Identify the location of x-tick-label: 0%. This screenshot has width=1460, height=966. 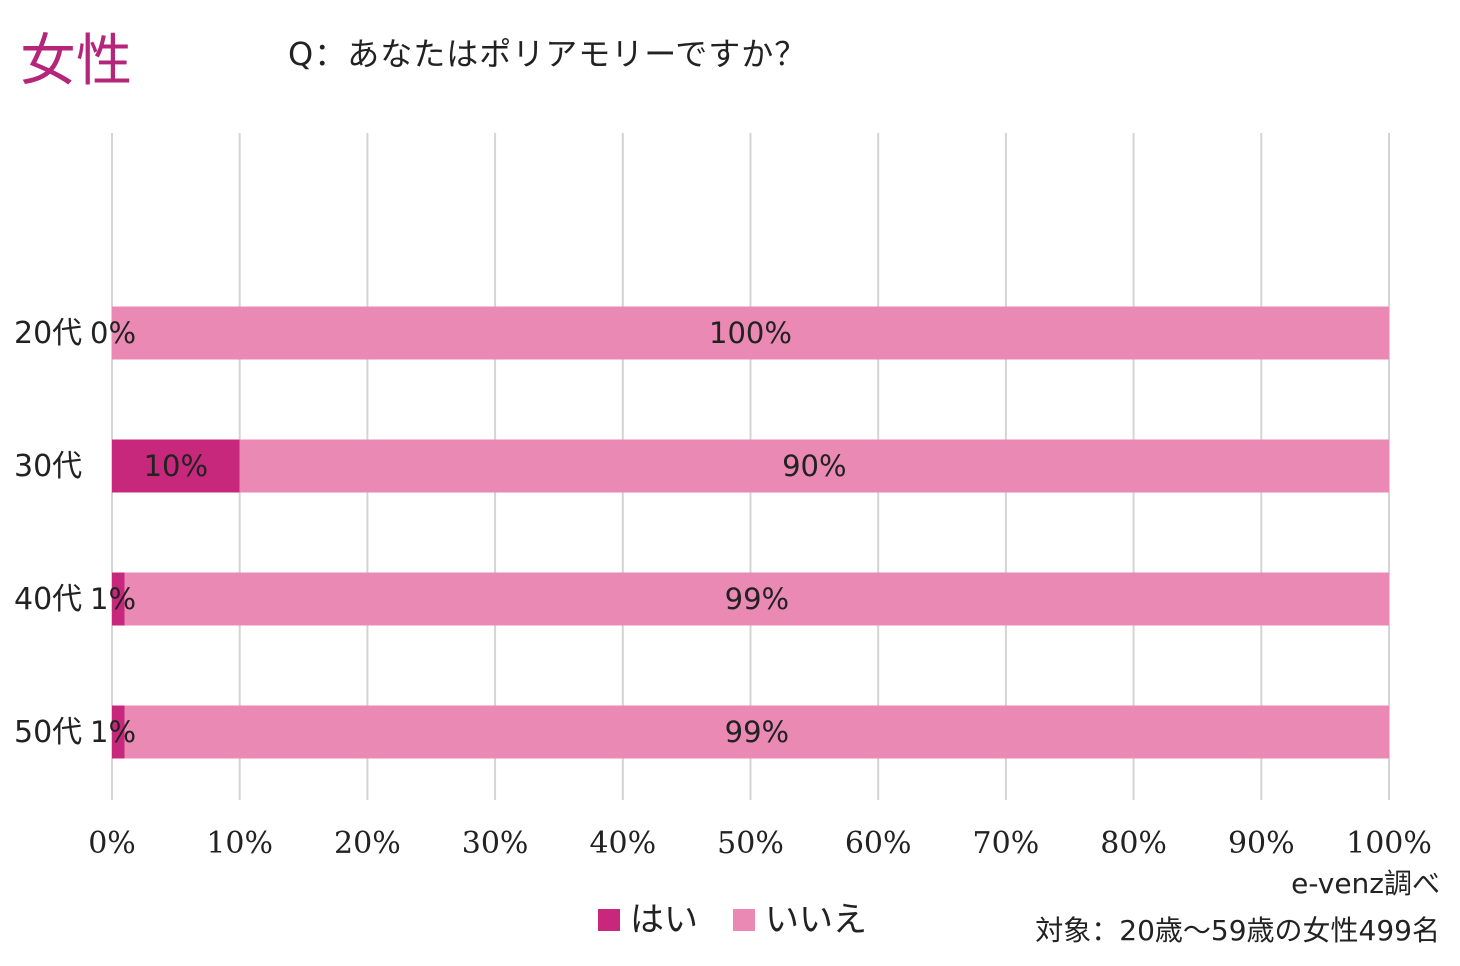
(112, 843).